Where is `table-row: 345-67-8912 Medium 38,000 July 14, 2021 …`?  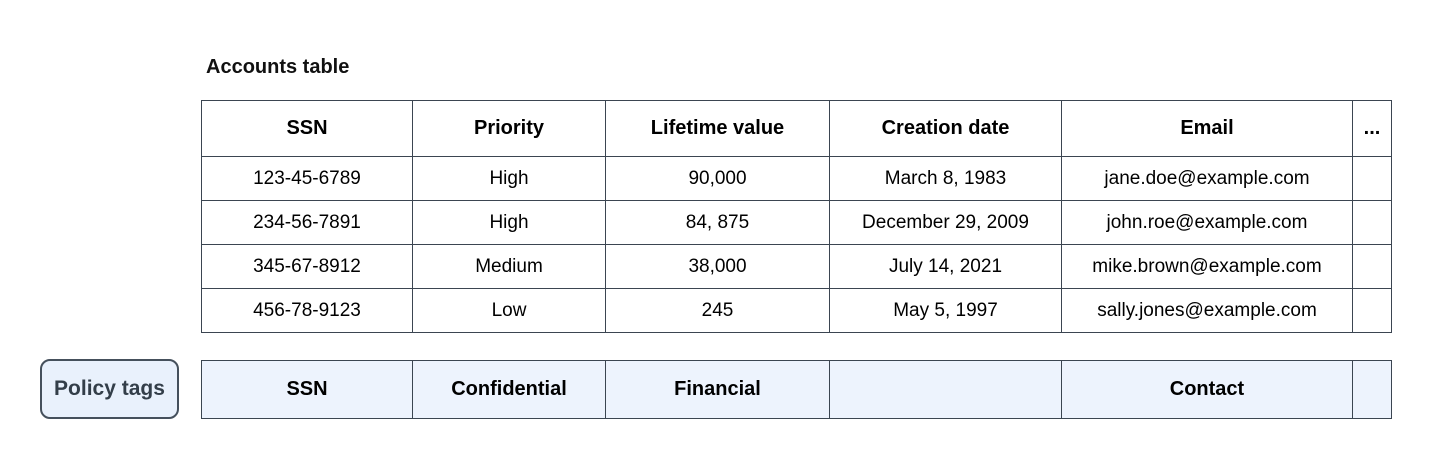
table-row: 345-67-8912 Medium 38,000 July 14, 2021 … is located at coordinates (796, 266).